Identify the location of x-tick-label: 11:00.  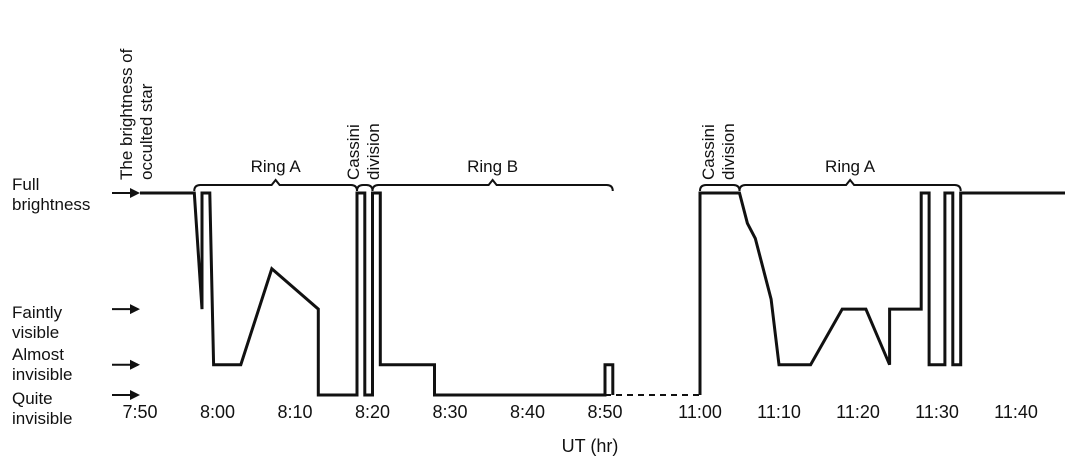
(700, 412).